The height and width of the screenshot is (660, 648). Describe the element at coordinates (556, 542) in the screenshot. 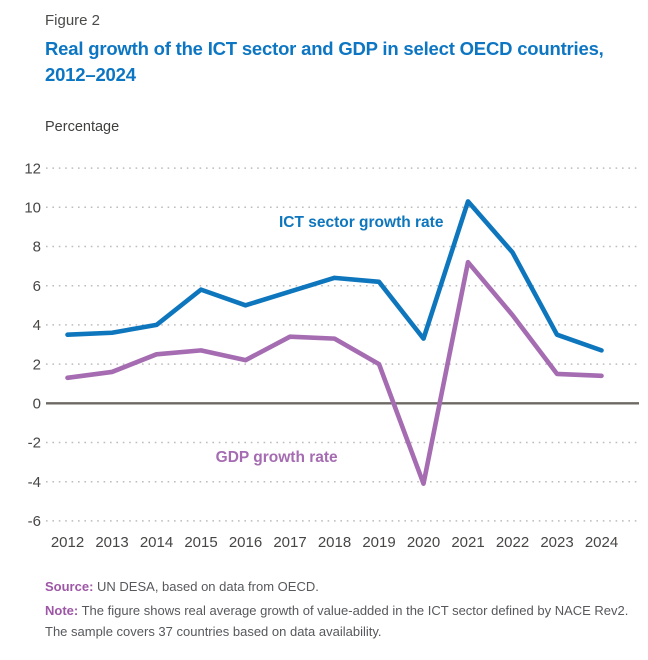

I see `x-tick-label: 2023` at that location.